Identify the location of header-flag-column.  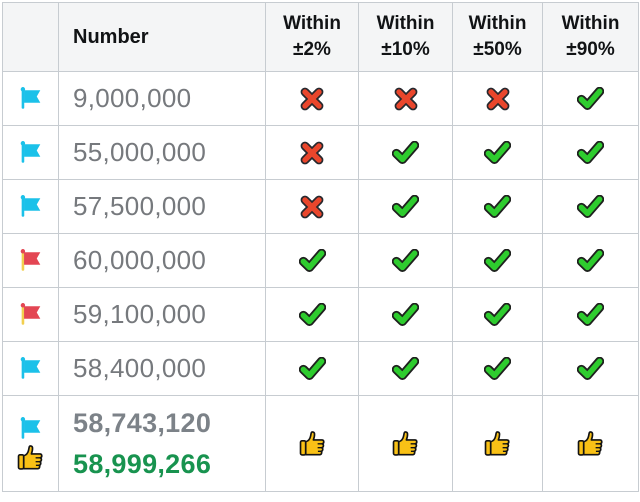
(30, 37).